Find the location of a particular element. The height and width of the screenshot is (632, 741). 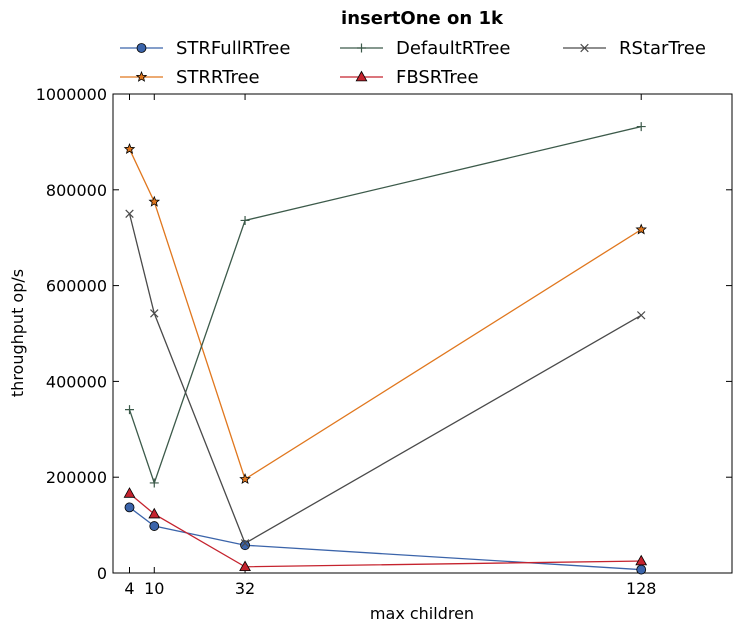

x-tick-label: 32 is located at coordinates (245, 588).